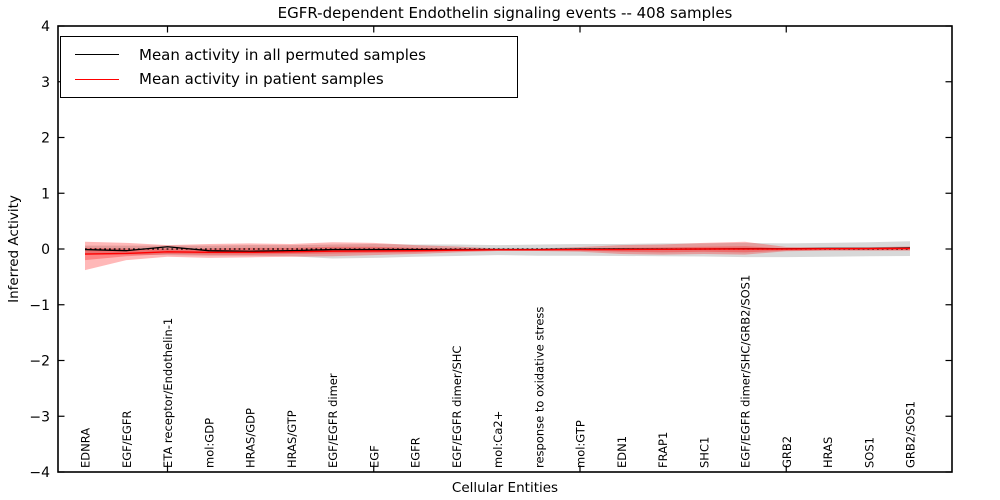 The image size is (1000, 500). Describe the element at coordinates (261, 79) in the screenshot. I see `legend-label-patient: Mean activity in patient samples` at that location.